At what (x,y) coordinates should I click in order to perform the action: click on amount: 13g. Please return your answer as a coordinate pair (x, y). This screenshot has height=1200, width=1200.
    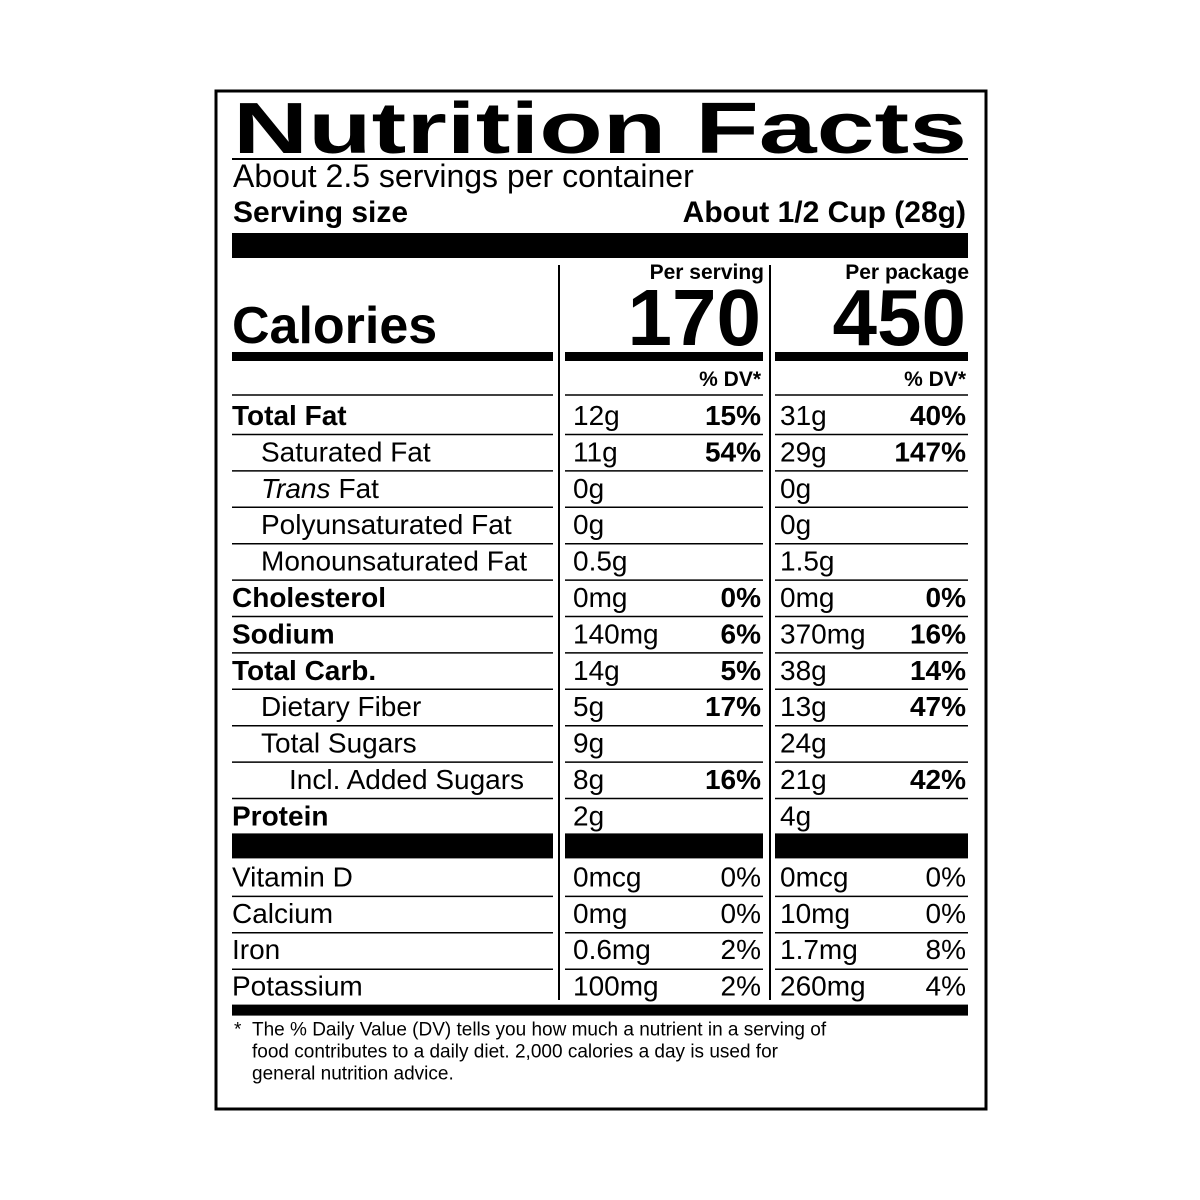
    Looking at the image, I should click on (803, 706).